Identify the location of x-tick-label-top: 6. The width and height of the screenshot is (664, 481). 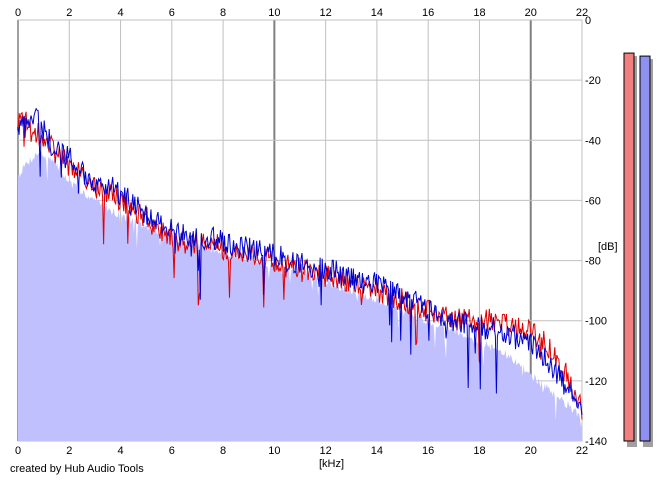
(172, 13).